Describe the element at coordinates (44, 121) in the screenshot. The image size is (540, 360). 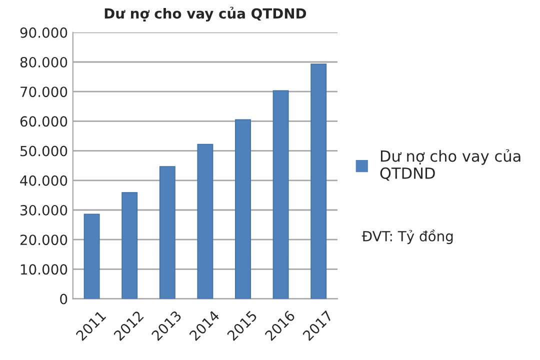
I see `y-tick-label: 60.000` at that location.